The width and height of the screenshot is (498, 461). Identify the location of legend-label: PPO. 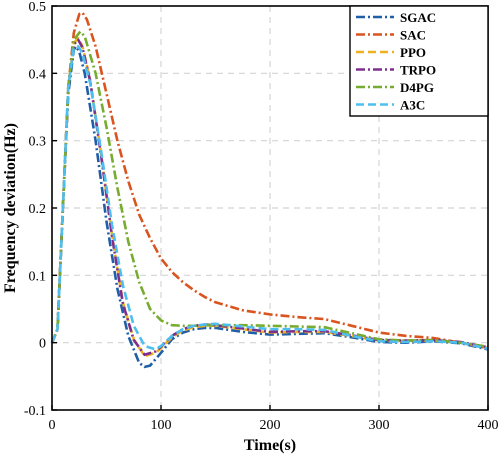
(413, 52).